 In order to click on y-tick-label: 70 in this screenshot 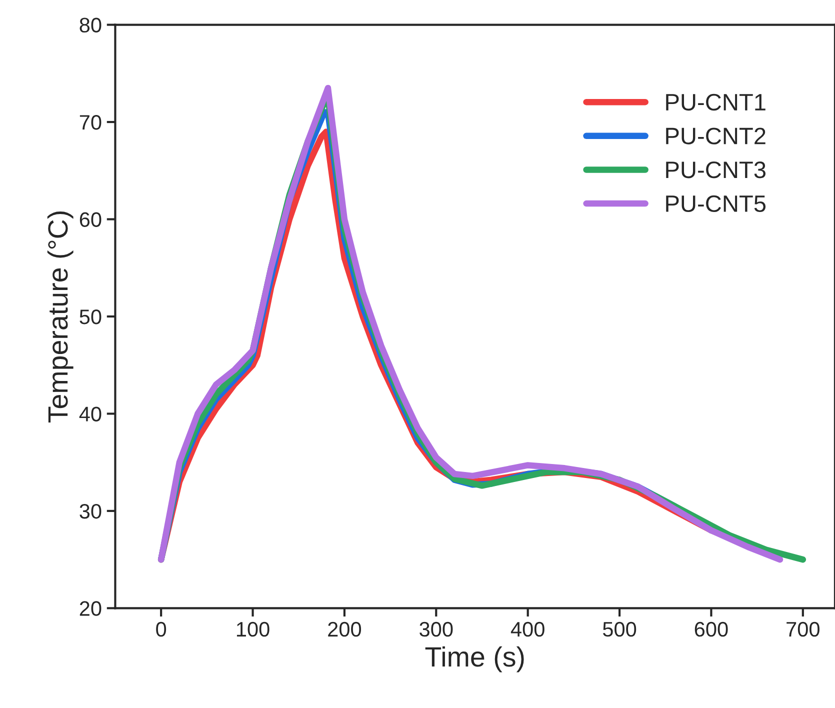, I will do `click(91, 122)`.